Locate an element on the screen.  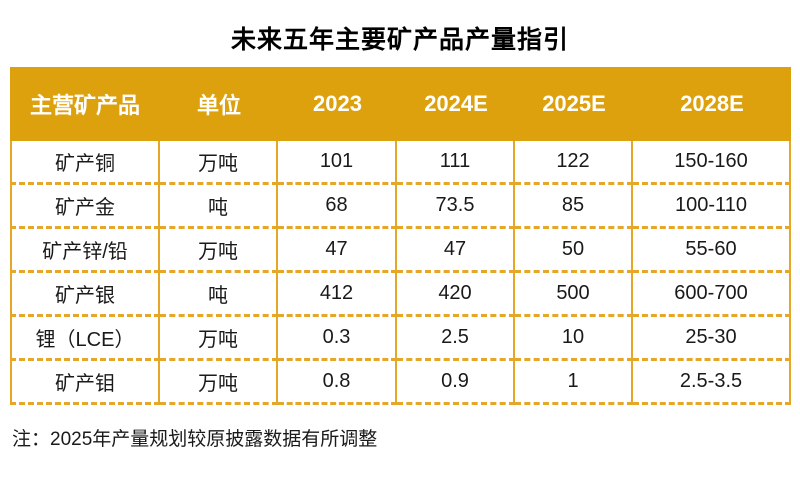
cell-2023: 0.3 is located at coordinates (337, 339).